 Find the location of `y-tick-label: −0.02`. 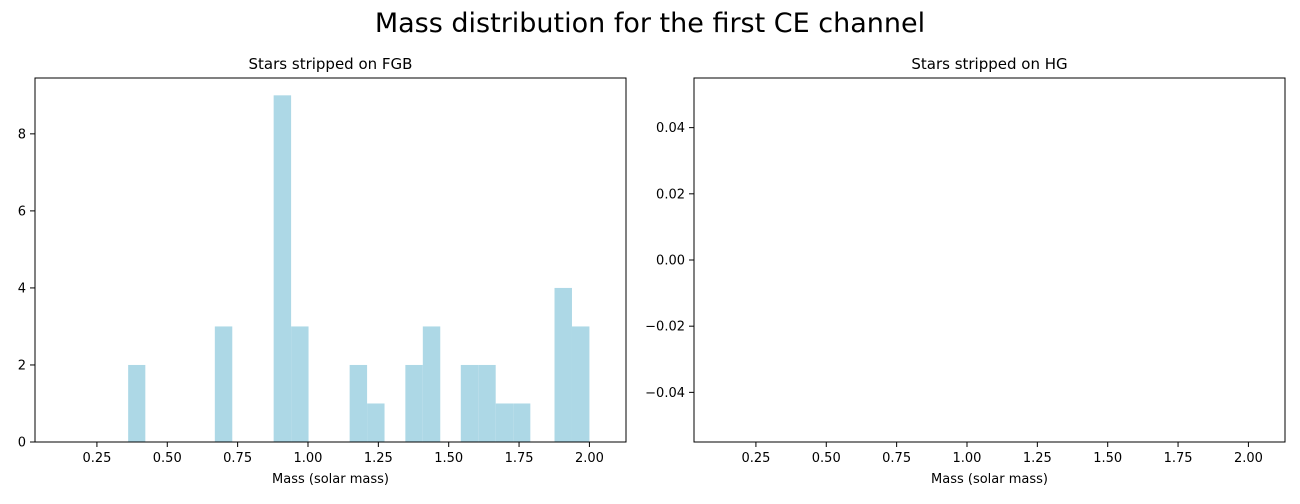

y-tick-label: −0.02 is located at coordinates (665, 327).